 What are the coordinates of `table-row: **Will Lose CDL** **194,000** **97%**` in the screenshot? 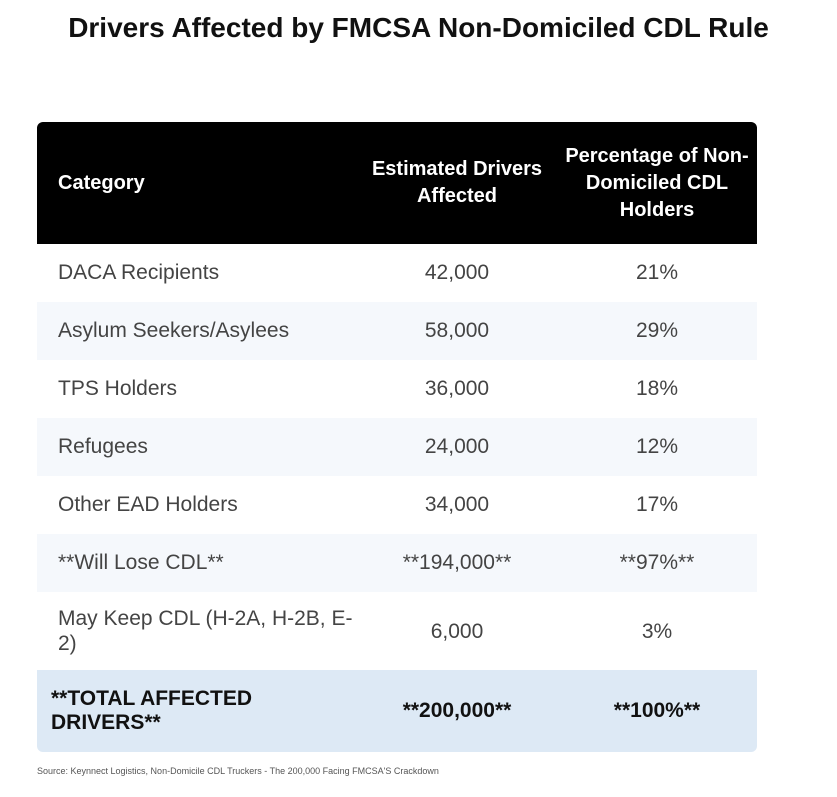 It's located at (397, 563).